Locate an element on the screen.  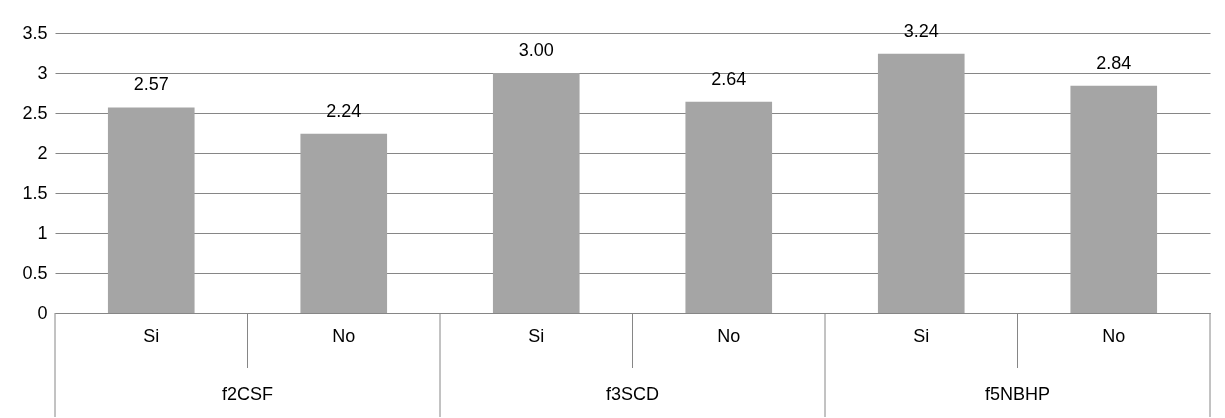
y-tick-label: 3.5 is located at coordinates (35, 32).